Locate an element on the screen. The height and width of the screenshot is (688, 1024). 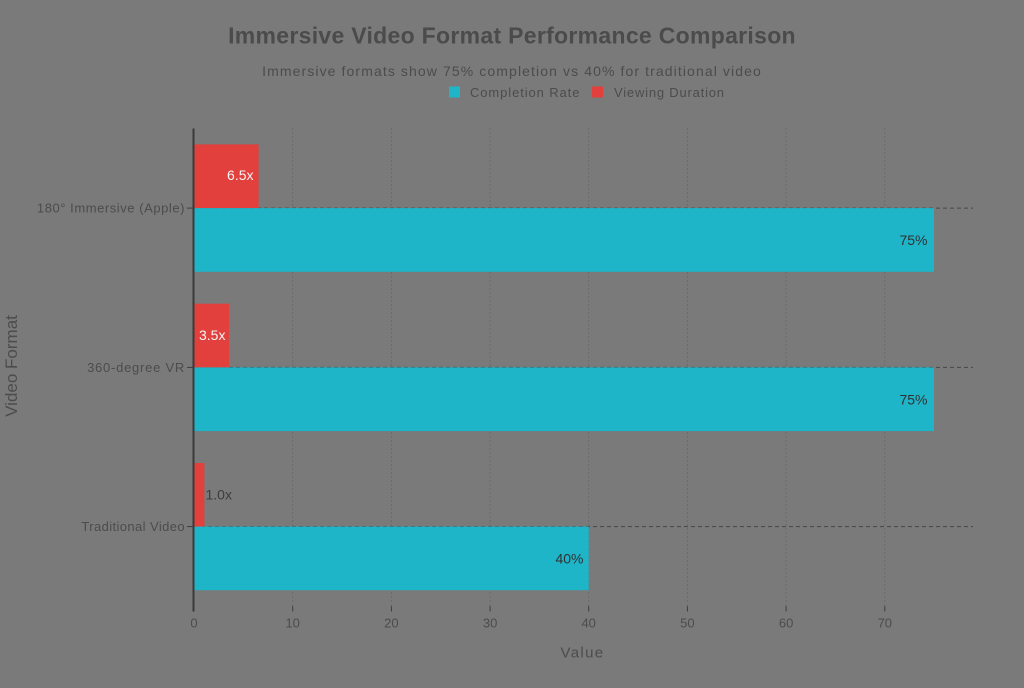
svg-text: 1.0x is located at coordinates (219, 495).